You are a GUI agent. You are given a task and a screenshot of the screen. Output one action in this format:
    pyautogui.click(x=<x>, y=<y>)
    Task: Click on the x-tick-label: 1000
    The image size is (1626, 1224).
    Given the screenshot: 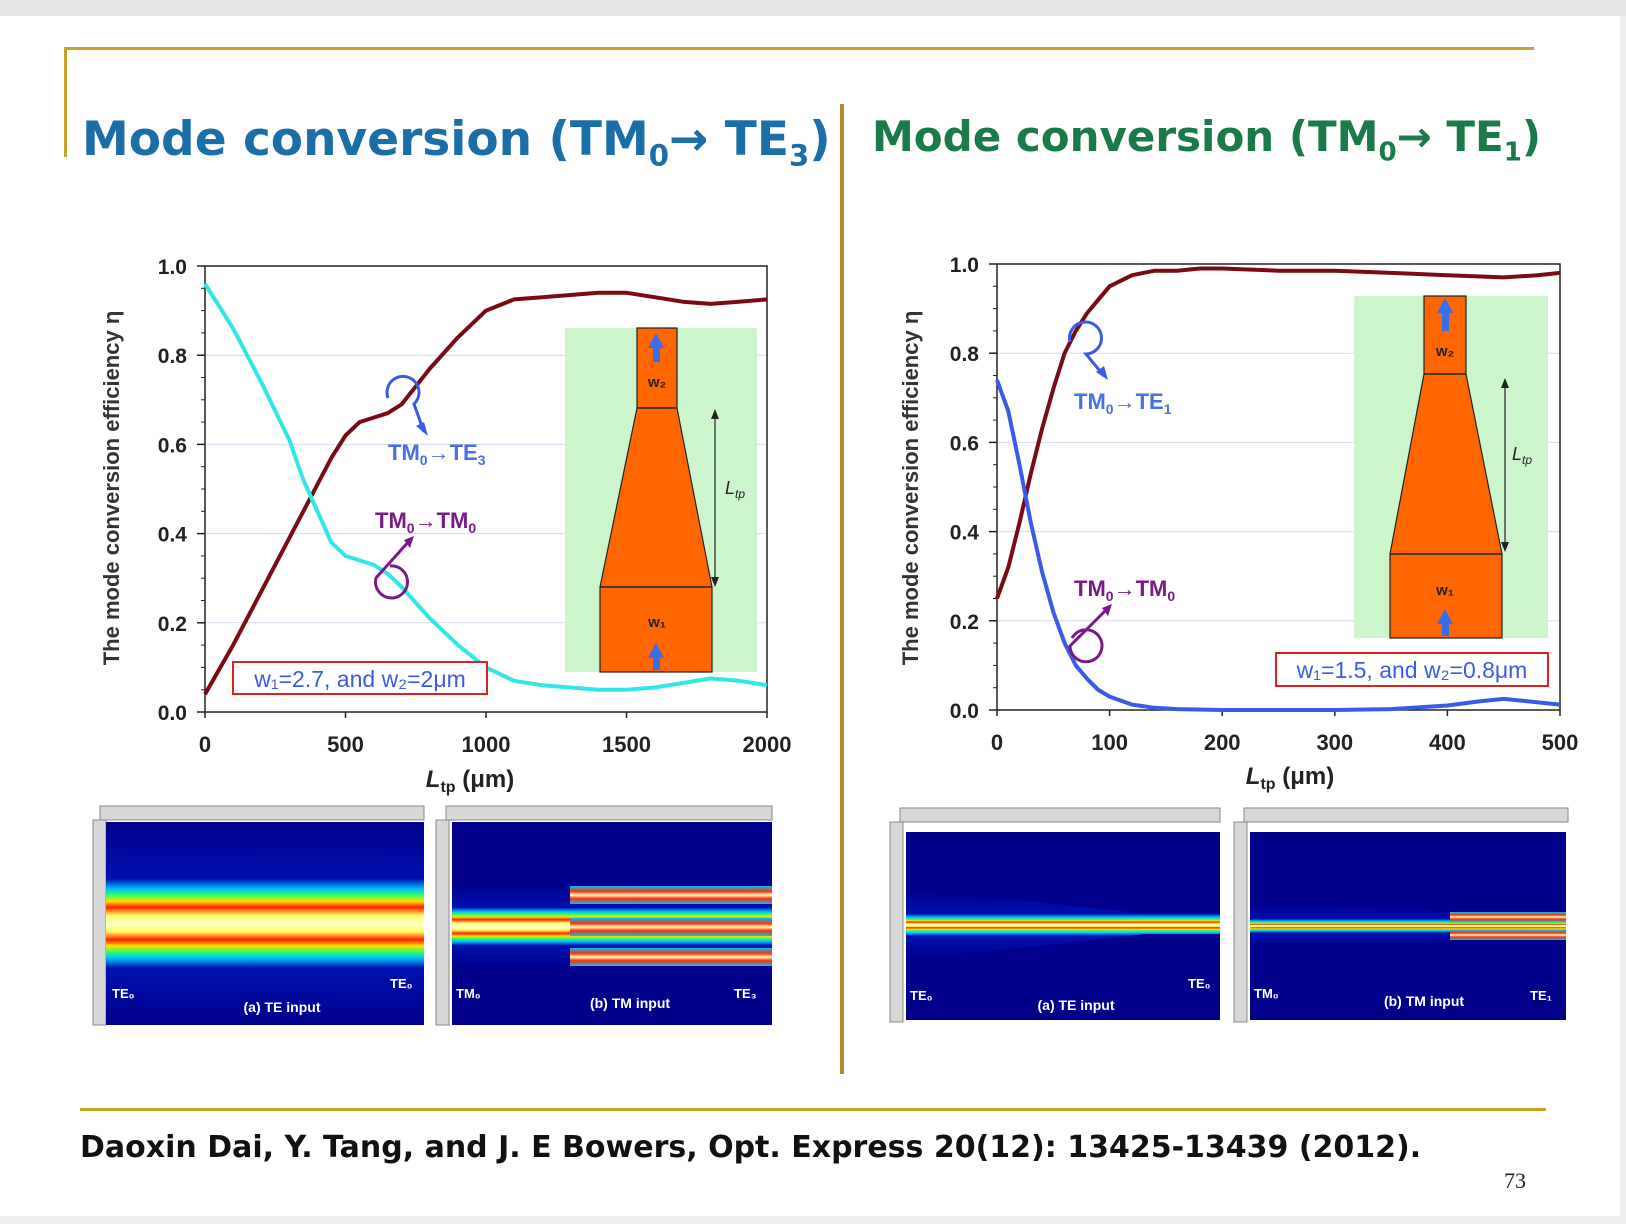 What is the action you would take?
    pyautogui.click(x=486, y=744)
    